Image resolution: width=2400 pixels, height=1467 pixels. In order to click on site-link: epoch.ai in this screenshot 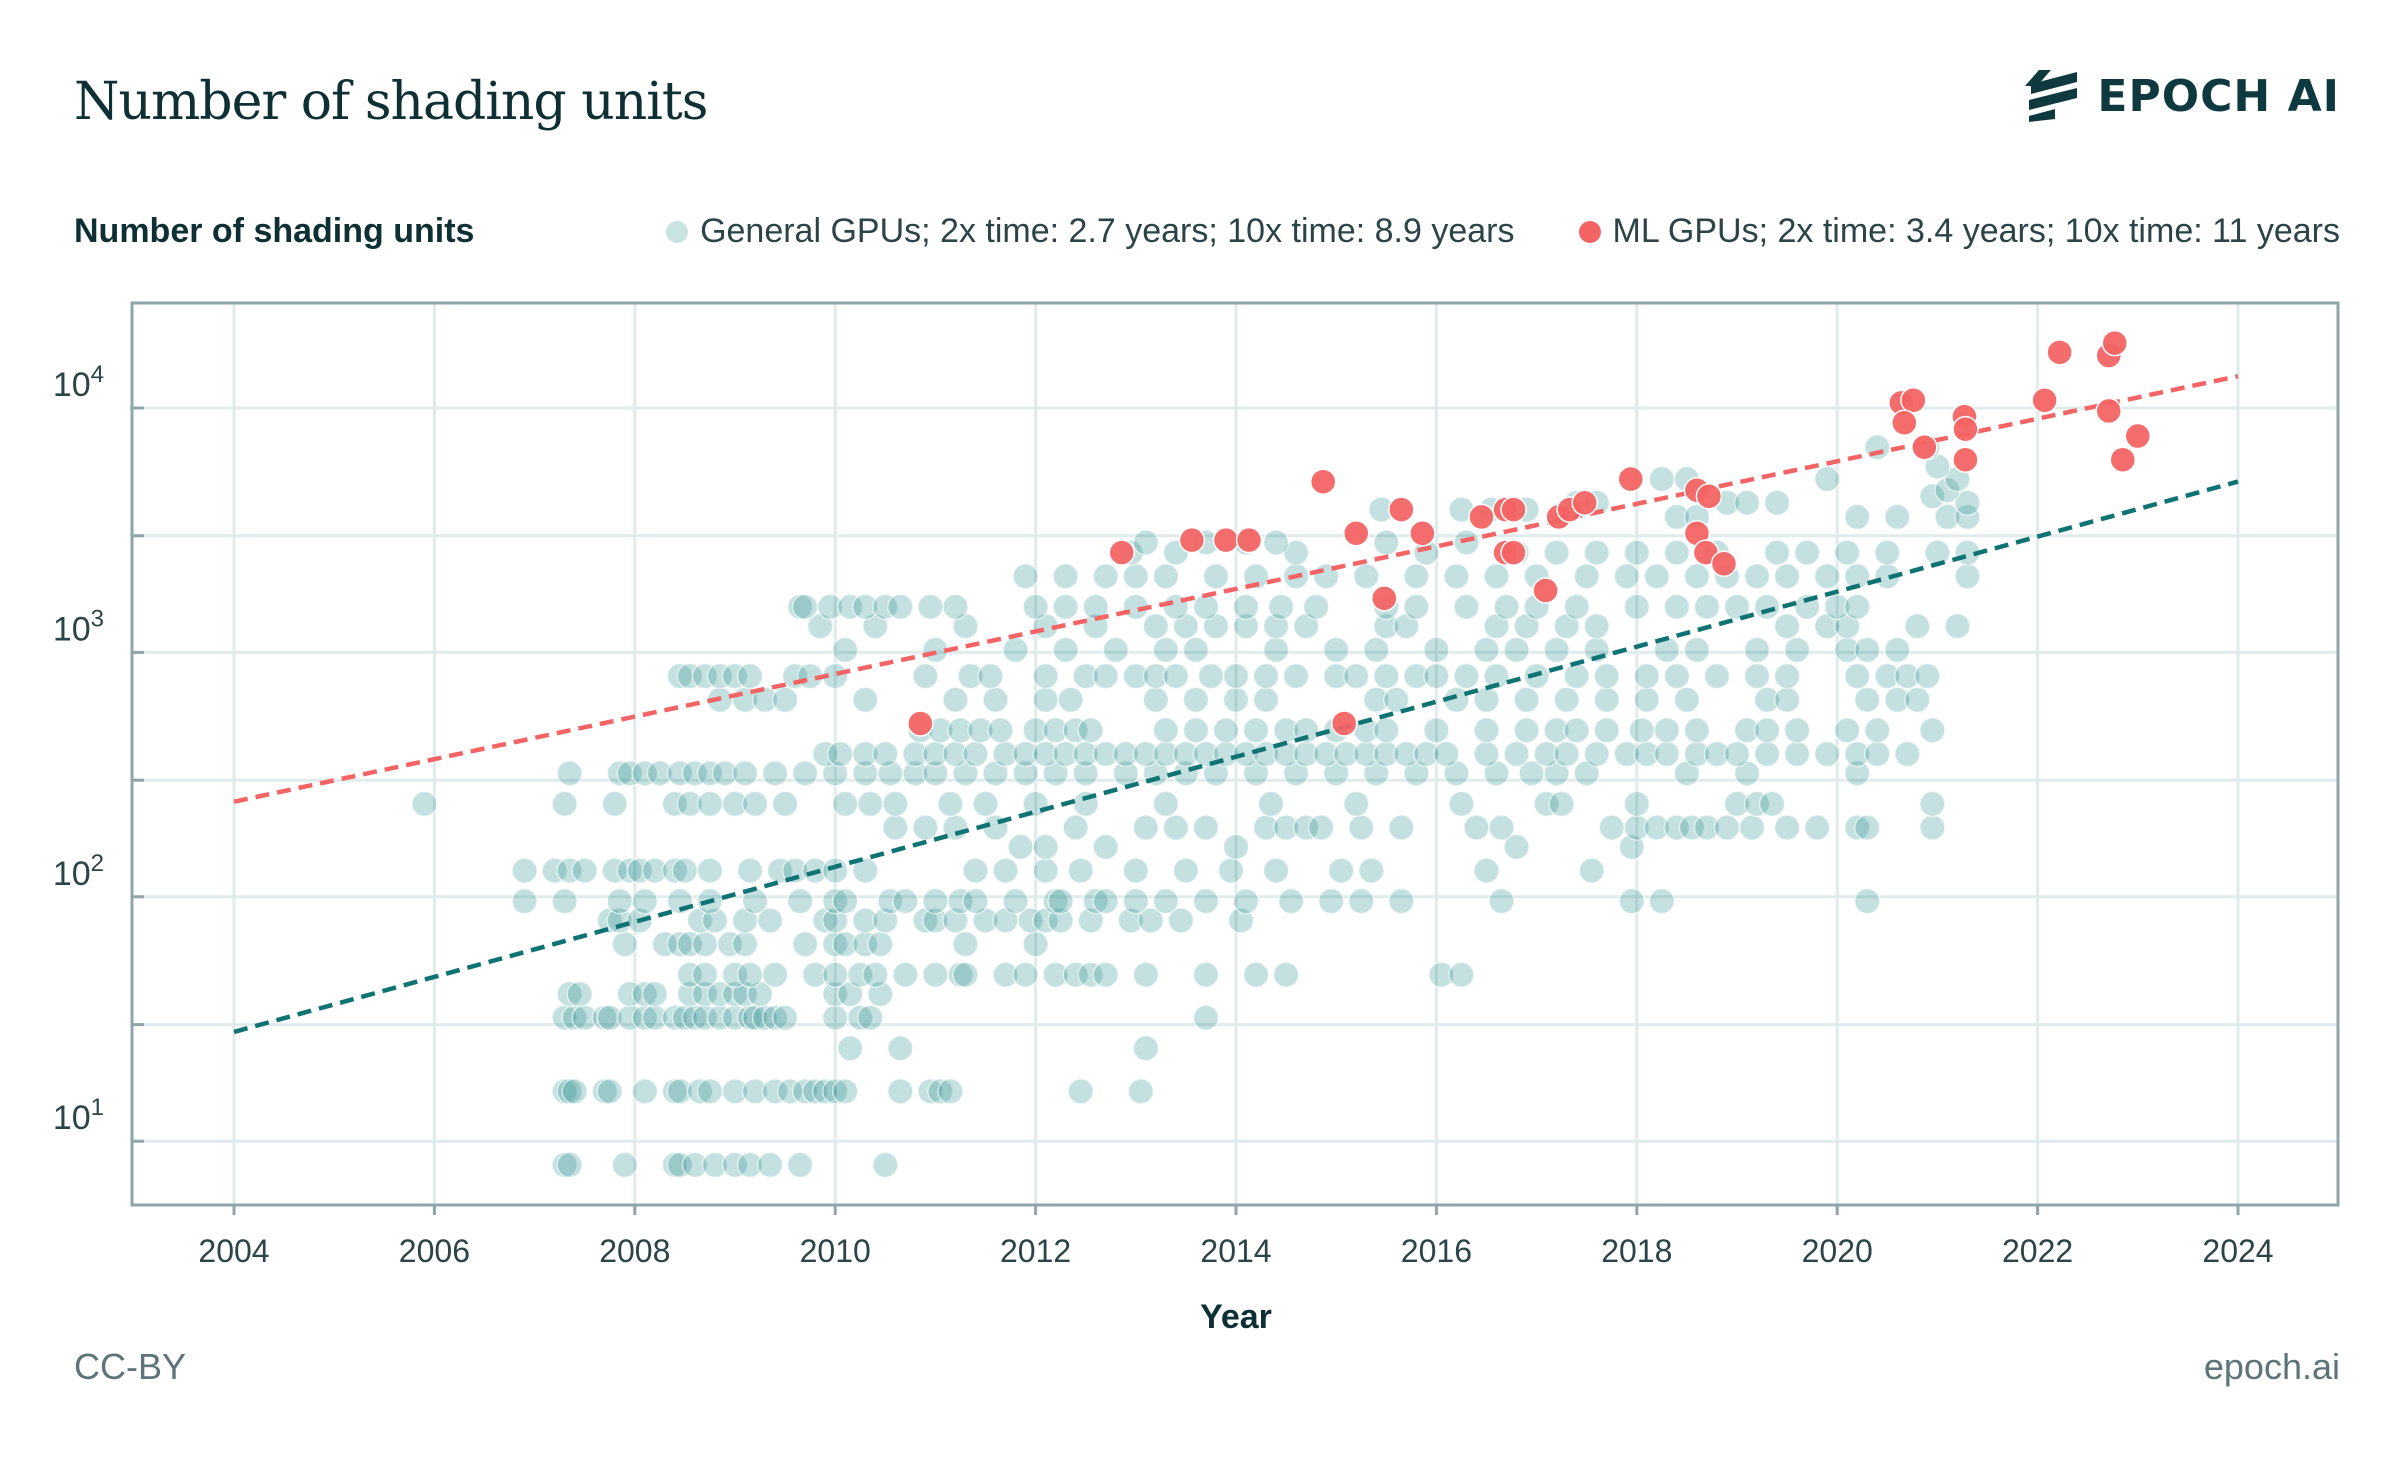, I will do `click(2271, 1366)`.